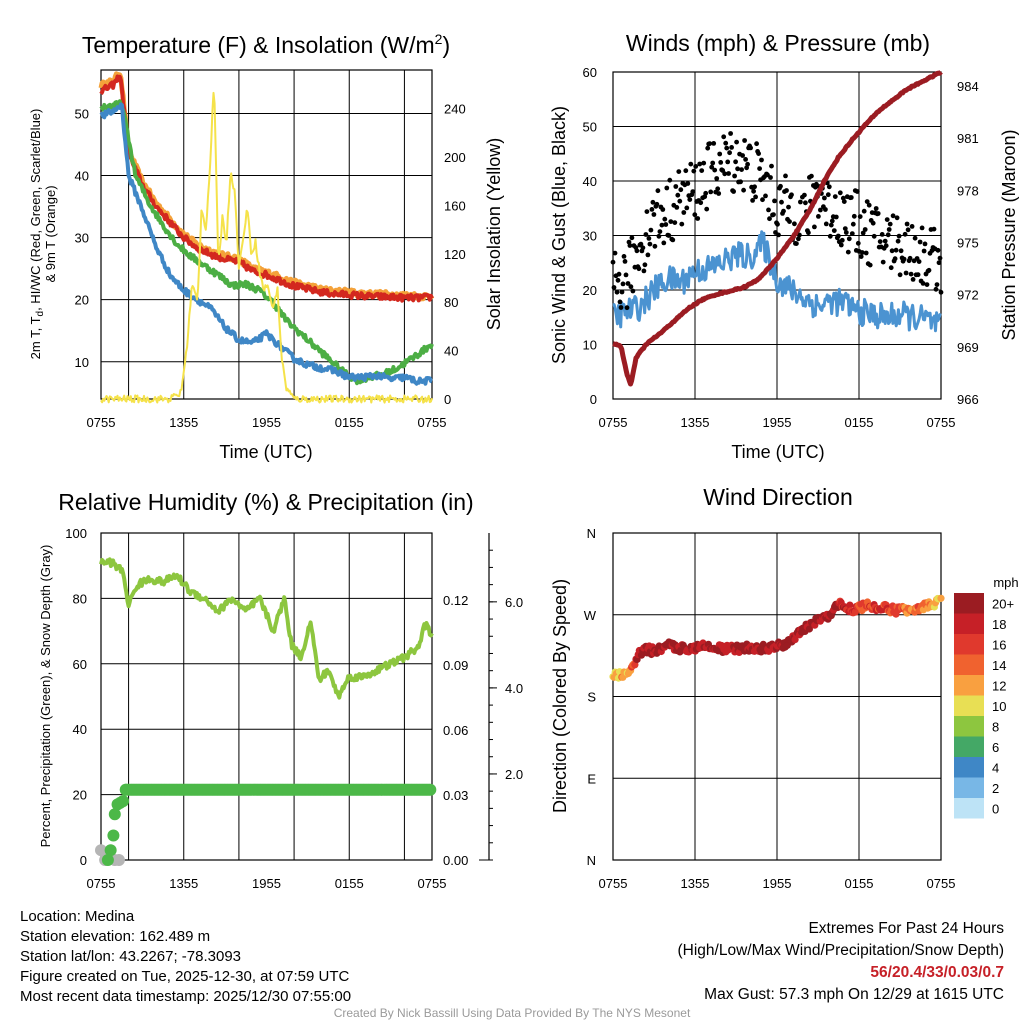  Describe the element at coordinates (82, 300) in the screenshot. I see `temperature-y-tick-label: 20` at that location.